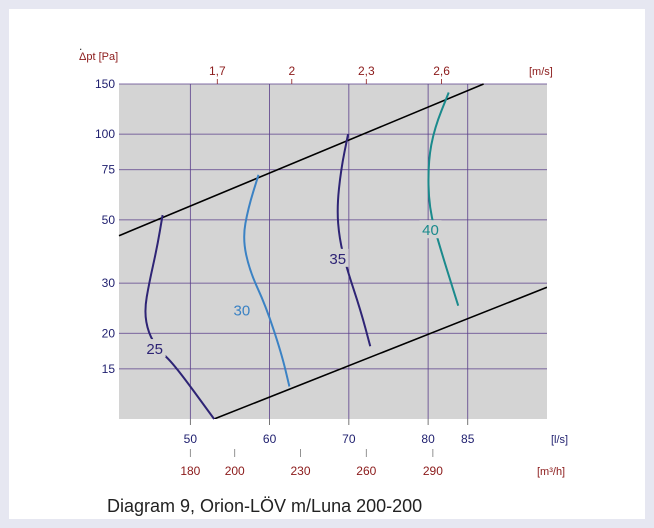 This screenshot has width=654, height=528. I want to click on x-unit-ms: [m/s], so click(541, 72).